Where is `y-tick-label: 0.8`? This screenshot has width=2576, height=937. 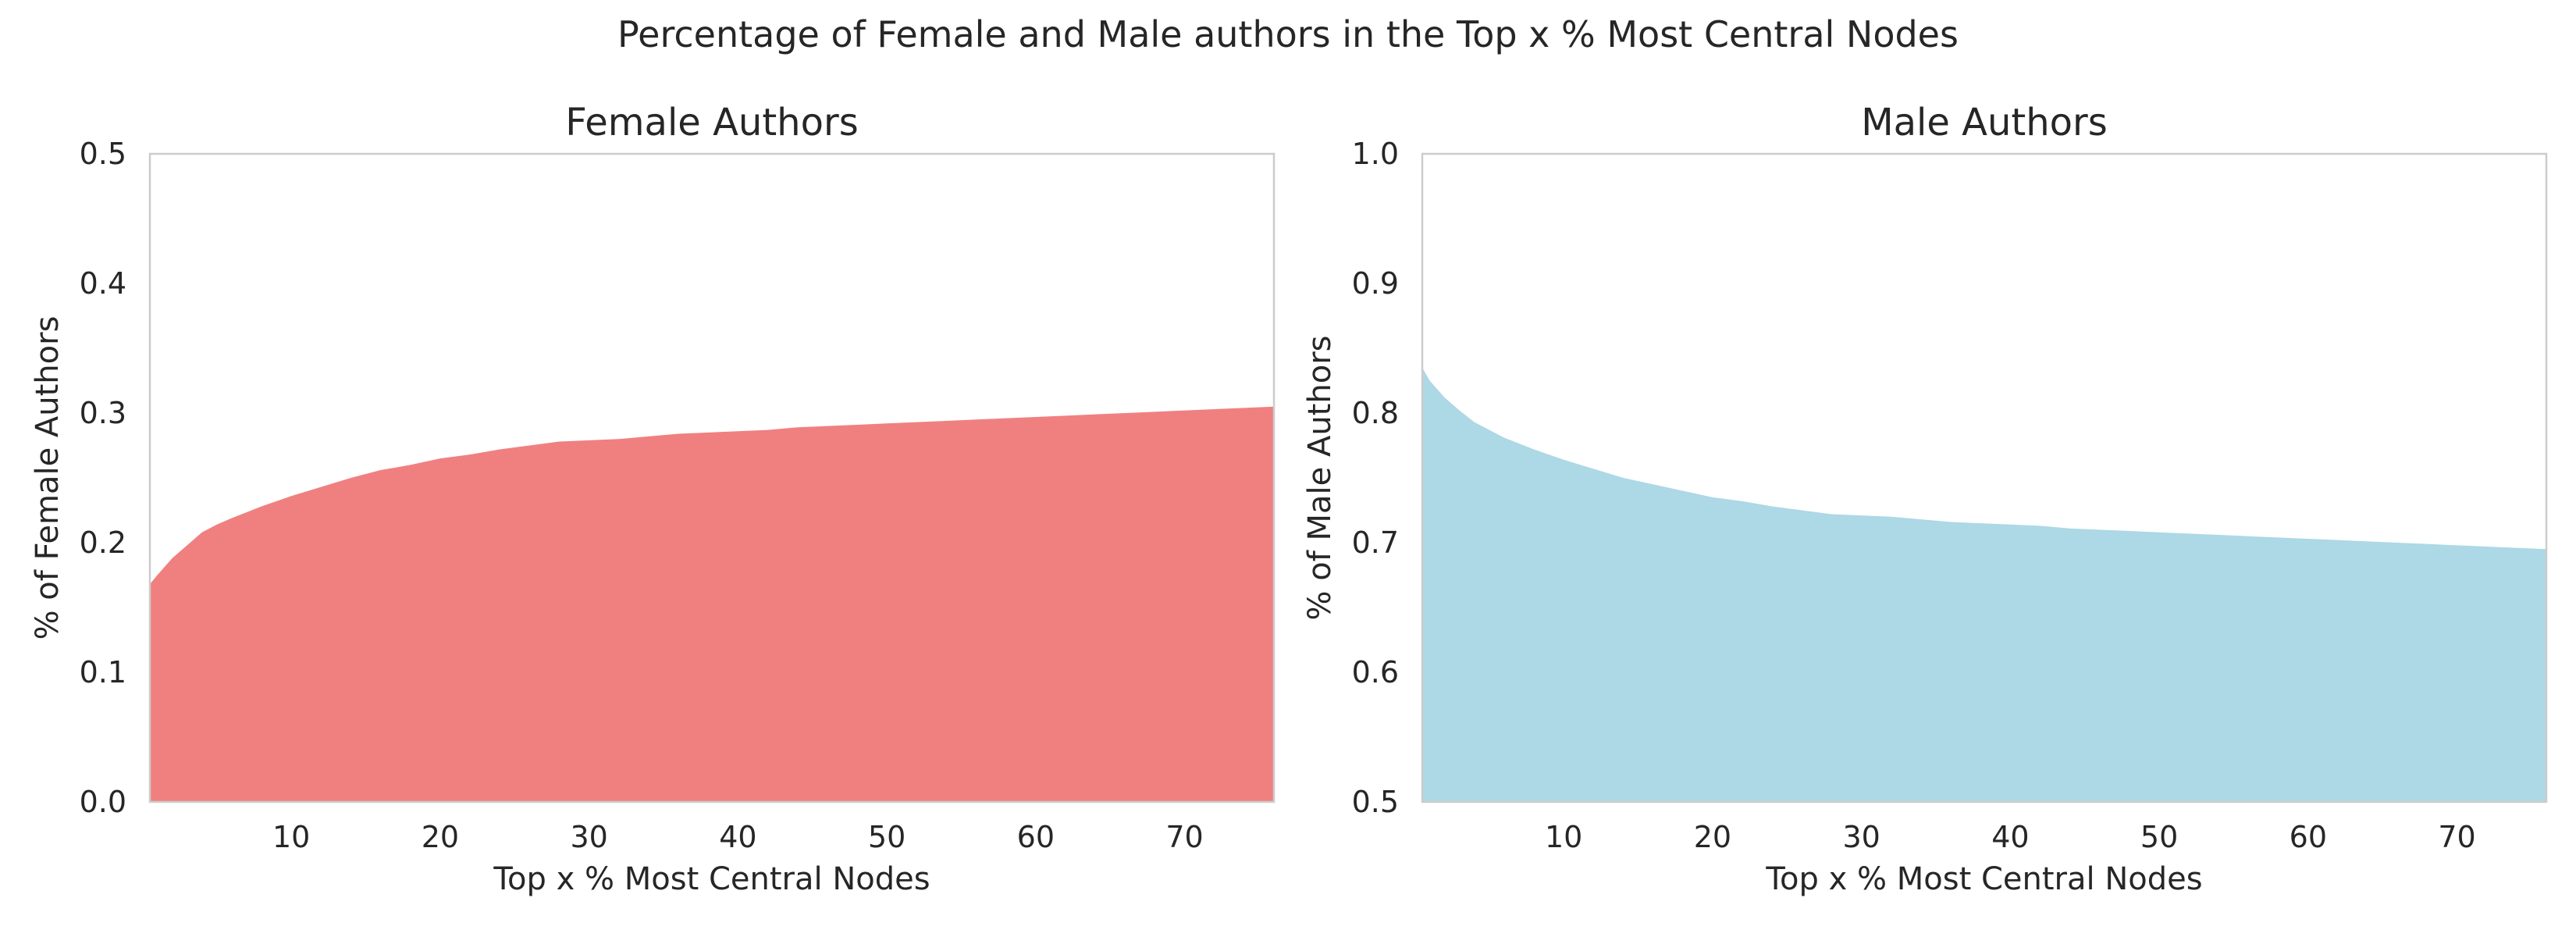
y-tick-label: 0.8 is located at coordinates (1375, 413).